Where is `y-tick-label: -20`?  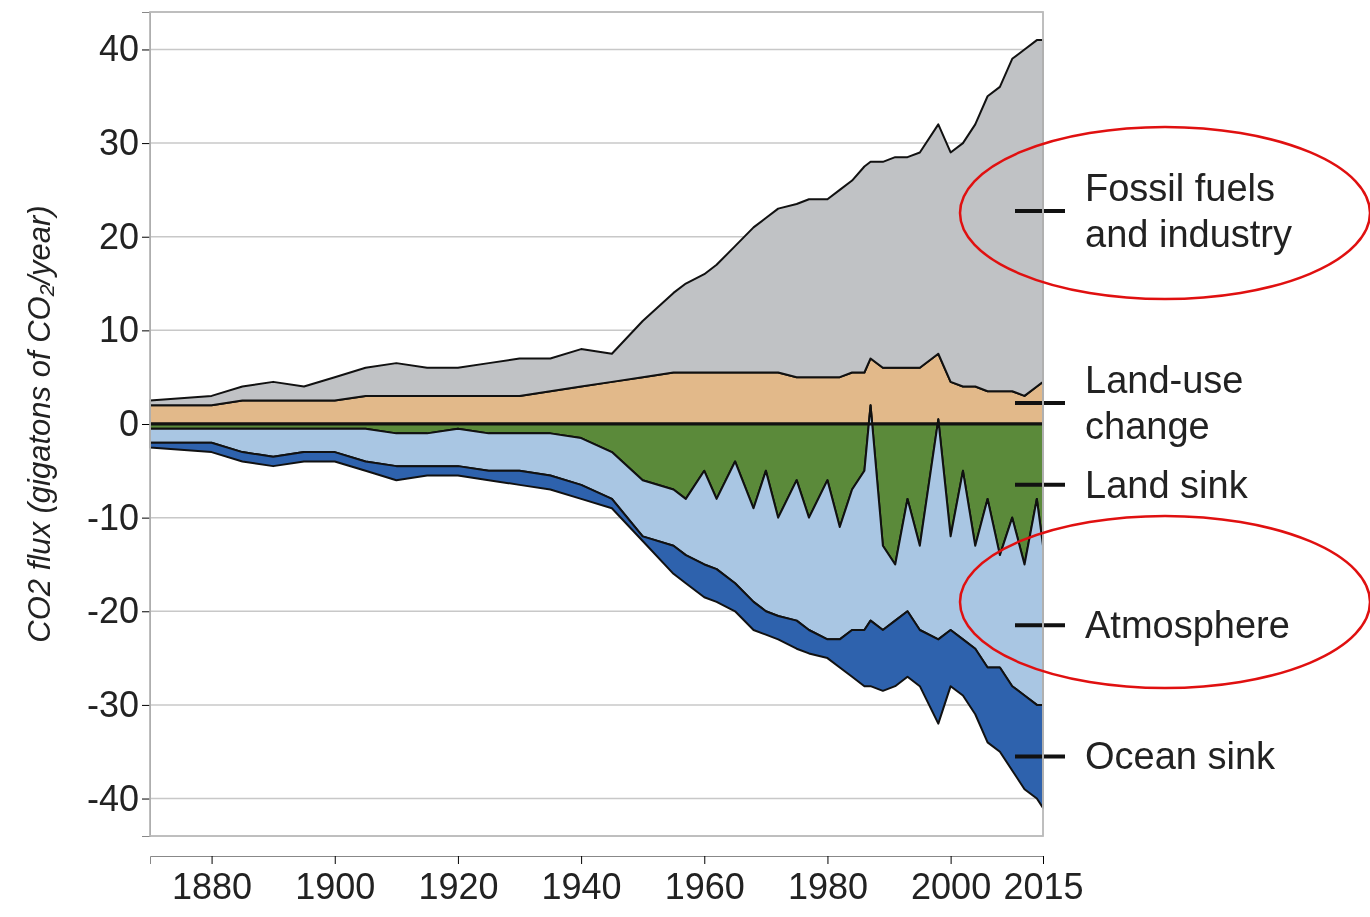 y-tick-label: -20 is located at coordinates (112, 611).